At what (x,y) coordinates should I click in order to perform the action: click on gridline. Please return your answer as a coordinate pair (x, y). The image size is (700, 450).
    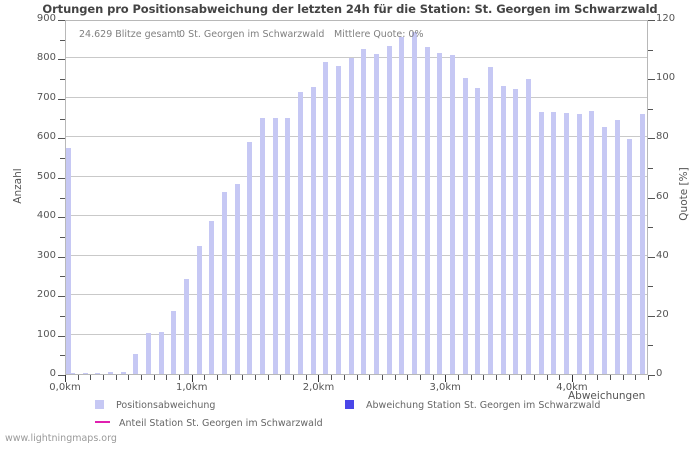
    Looking at the image, I should click on (356, 216).